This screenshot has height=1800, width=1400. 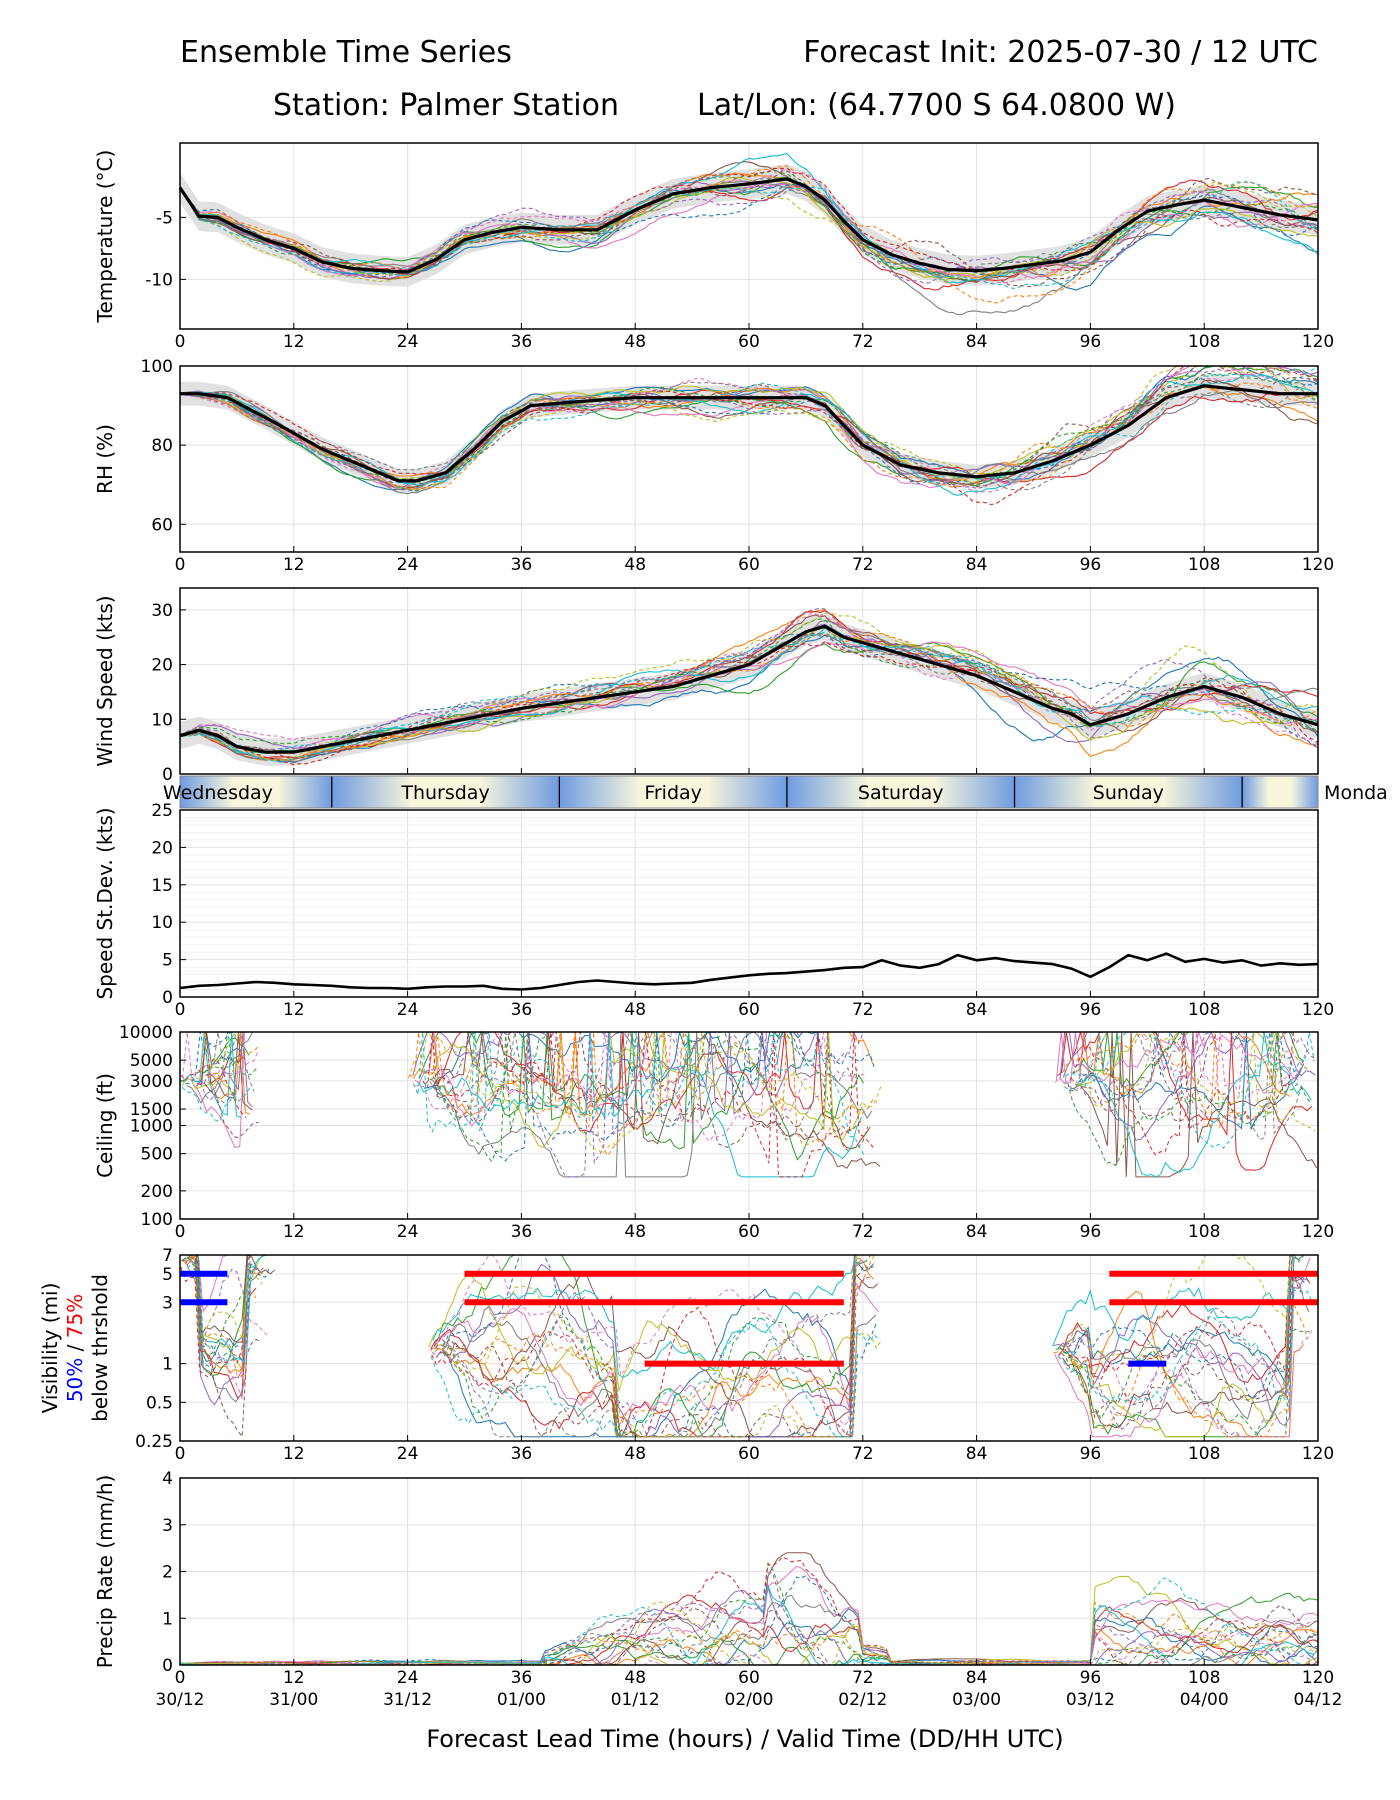 What do you see at coordinates (105, 1572) in the screenshot?
I see `y-axis-label: Precip Rate (mm/h)` at bounding box center [105, 1572].